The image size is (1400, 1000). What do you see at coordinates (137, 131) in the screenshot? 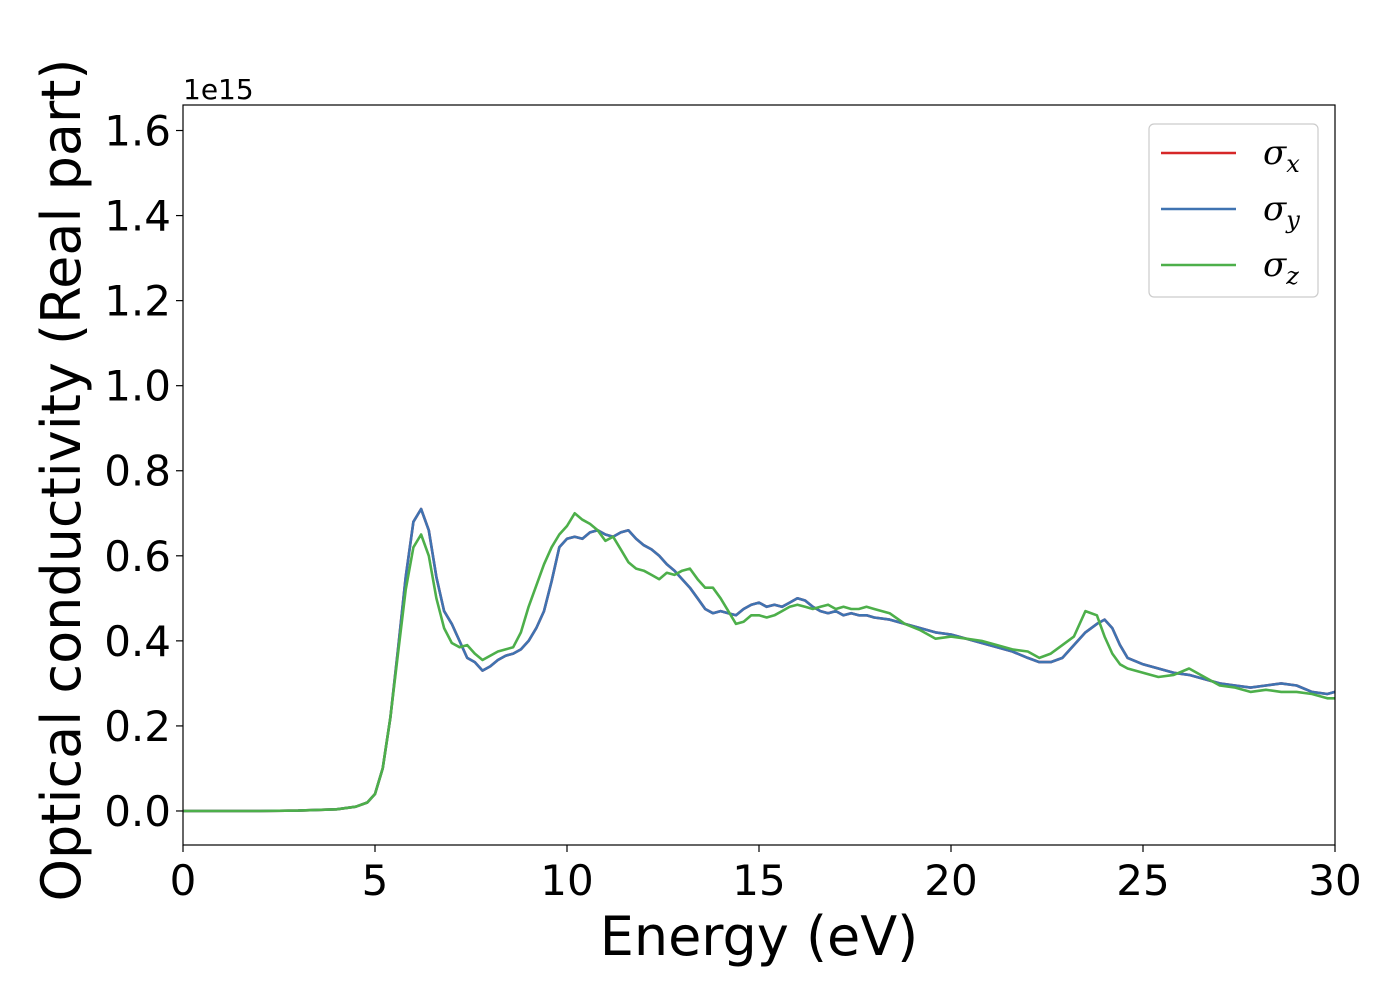
I see `y-tick-label: 1.6` at bounding box center [137, 131].